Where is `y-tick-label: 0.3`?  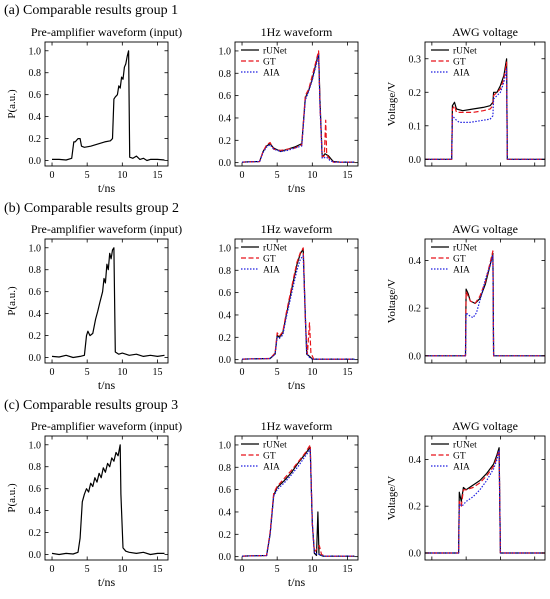
y-tick-label: 0.3 is located at coordinates (415, 59).